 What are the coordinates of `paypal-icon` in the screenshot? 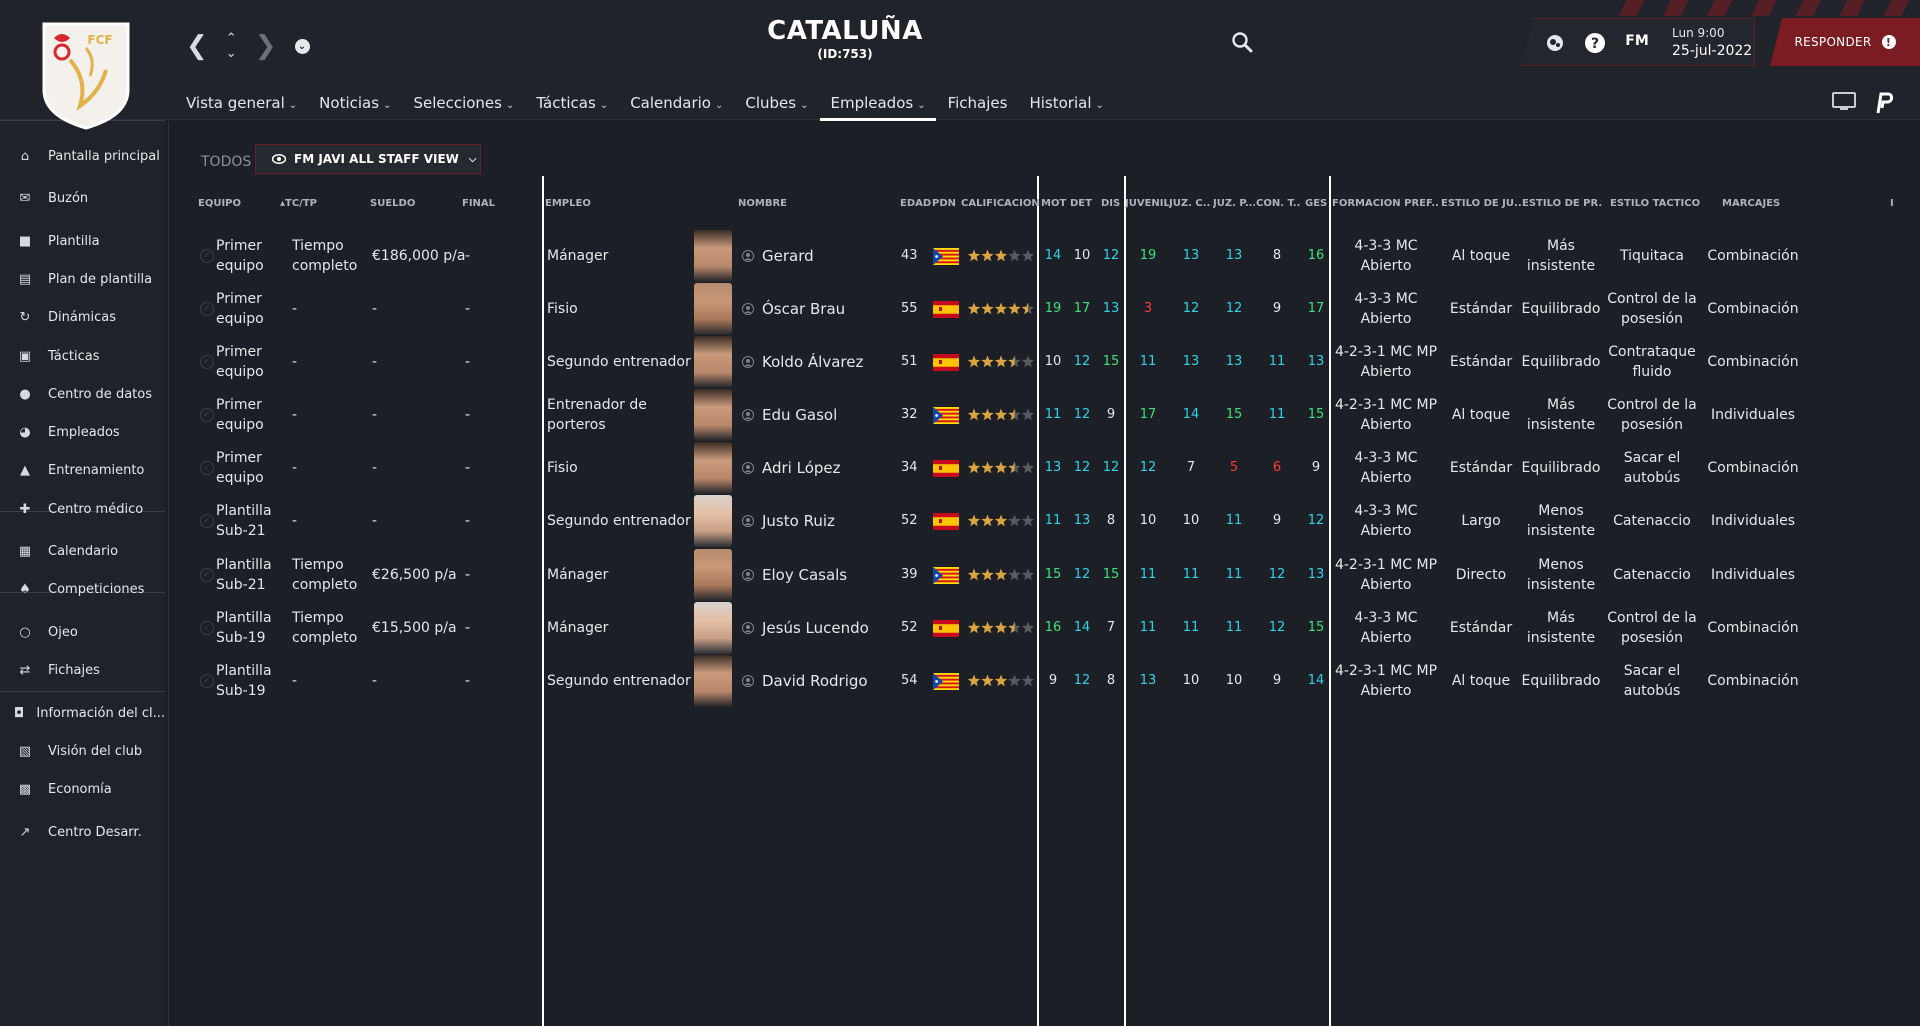 It's located at (1884, 103).